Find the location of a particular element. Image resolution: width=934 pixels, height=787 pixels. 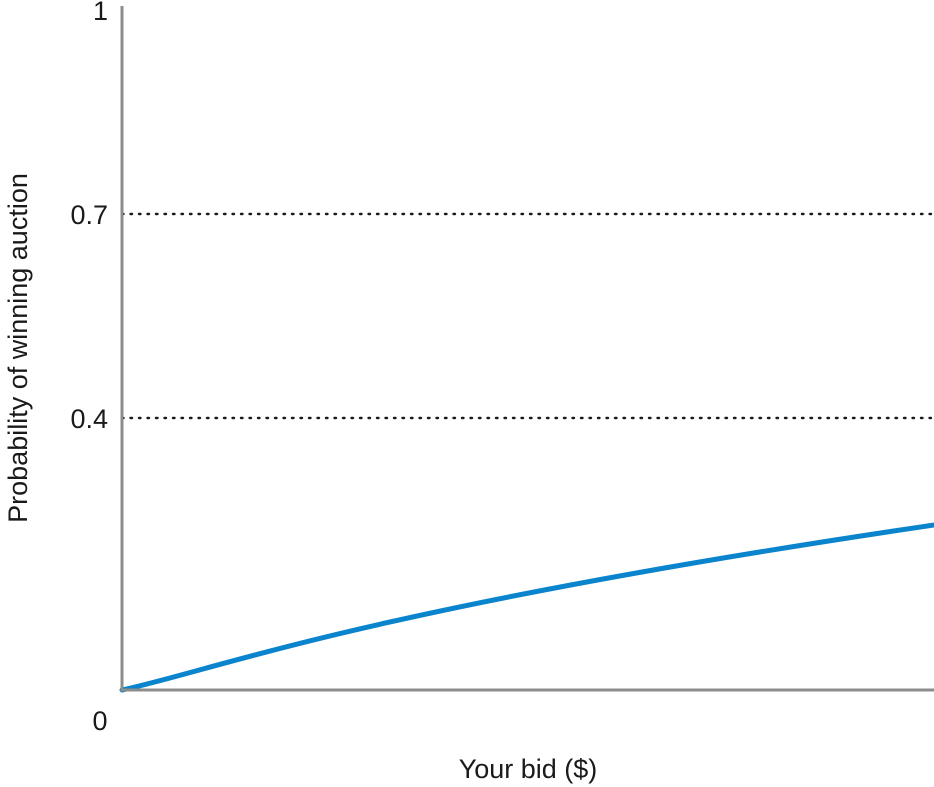

x-tick-labels: 09001,000 is located at coordinates (99, 721).